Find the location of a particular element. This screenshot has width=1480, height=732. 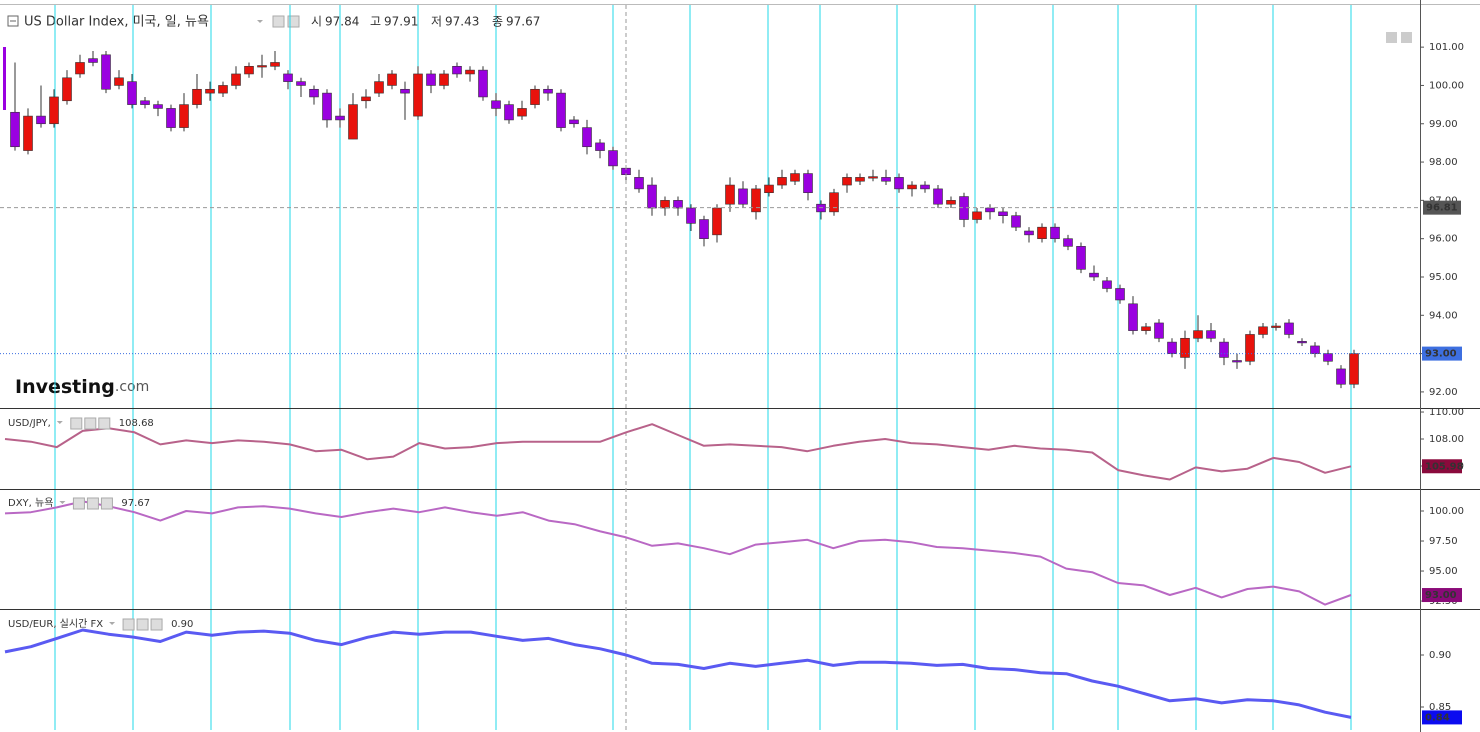

pane-legend-value: 108.68 is located at coordinates (136, 423).